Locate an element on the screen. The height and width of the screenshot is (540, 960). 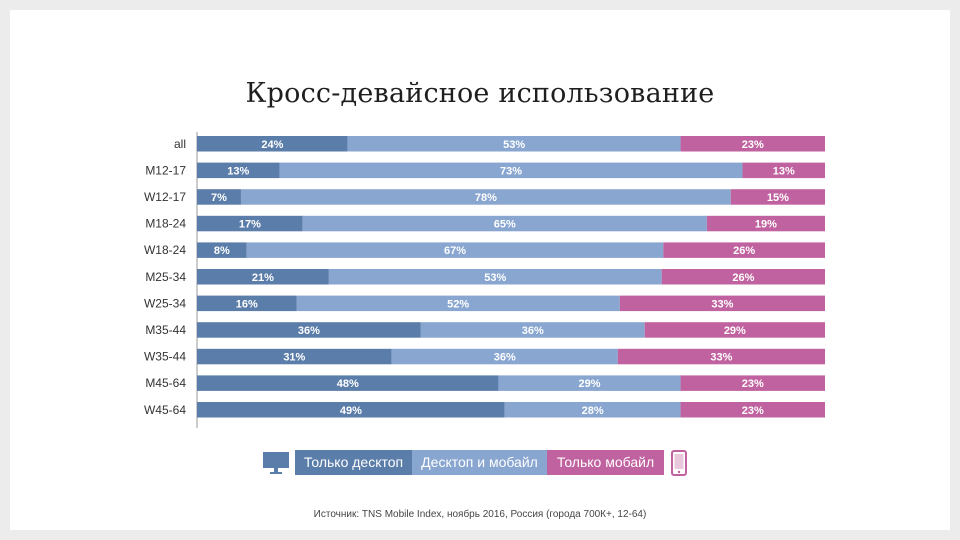
chart-title: Кросс-девайсное использование is located at coordinates (480, 93).